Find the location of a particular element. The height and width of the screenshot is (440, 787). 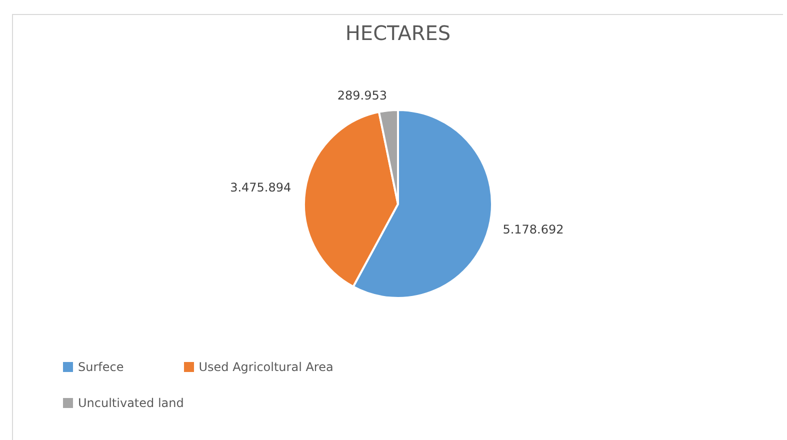

legend-label: Surfece is located at coordinates (101, 367).